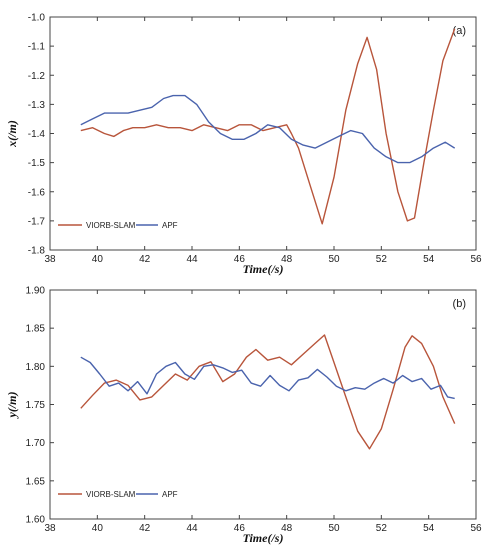 The height and width of the screenshot is (550, 490). I want to click on y-tick-label: -1.5, so click(37, 163).